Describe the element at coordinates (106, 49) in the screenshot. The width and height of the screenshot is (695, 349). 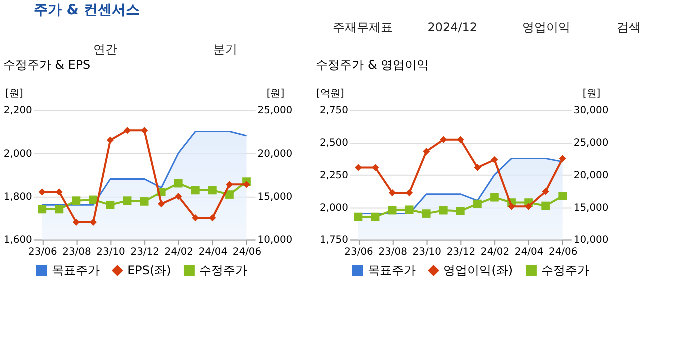
I see `text: 연간` at that location.